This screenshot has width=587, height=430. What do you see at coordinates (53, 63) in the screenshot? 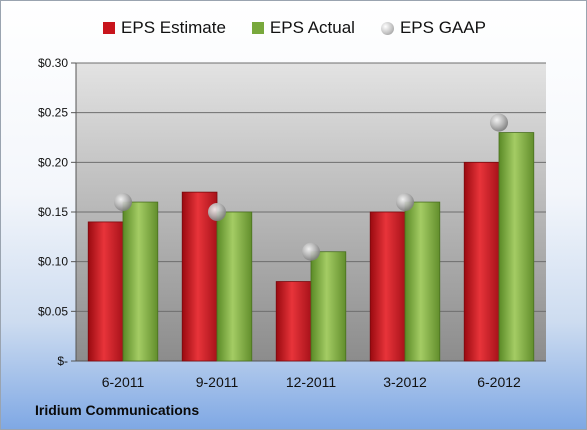
I see `y-tick-label: $0.30` at bounding box center [53, 63].